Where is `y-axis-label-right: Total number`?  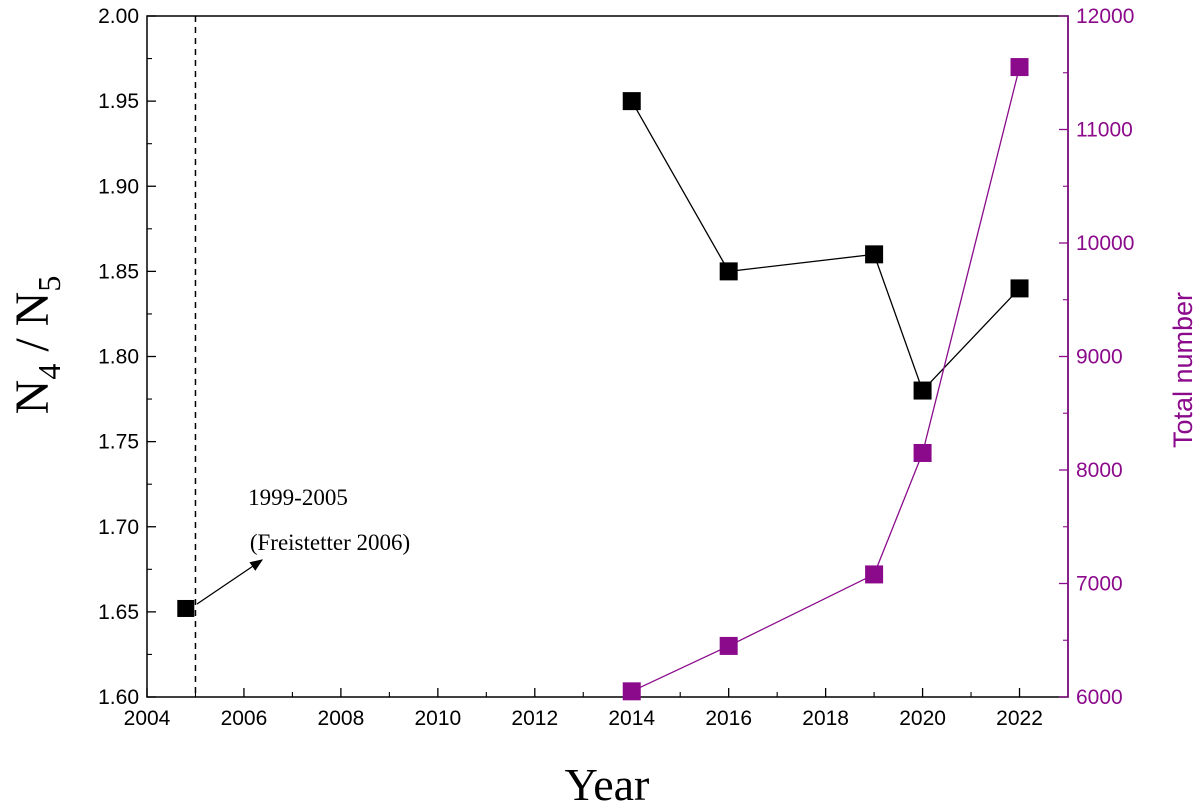
y-axis-label-right: Total number is located at coordinates (1183, 370).